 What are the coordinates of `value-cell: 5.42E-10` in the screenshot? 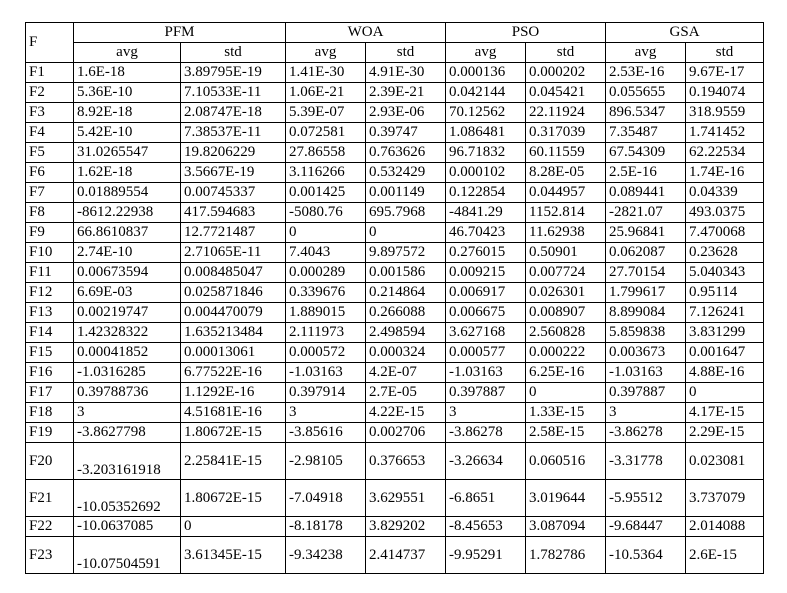 It's located at (127, 132).